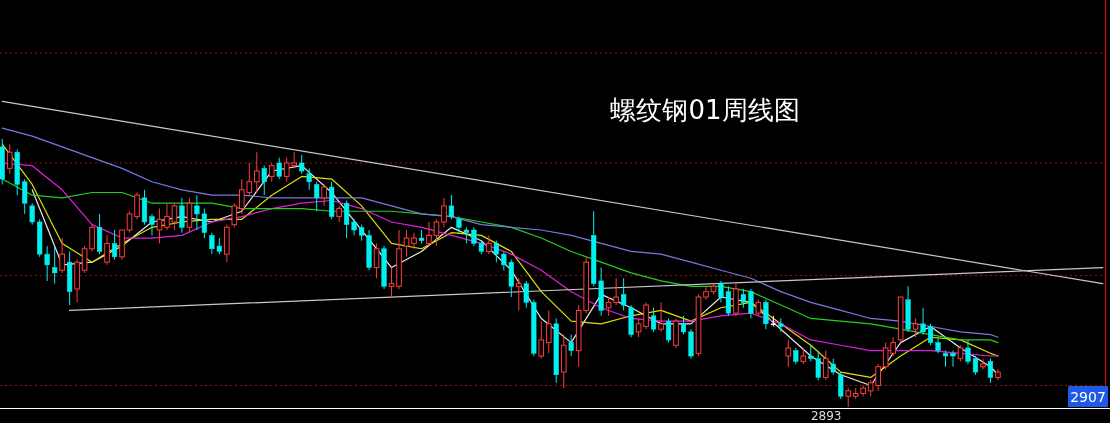 The image size is (1110, 423). Describe the element at coordinates (826, 416) in the screenshot. I see `text: 2893` at that location.